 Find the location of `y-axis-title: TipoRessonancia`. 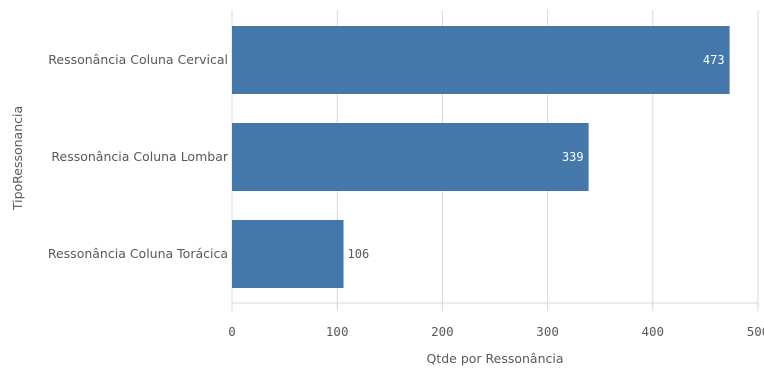

y-axis-title: TipoRessonancia is located at coordinates (17, 158).